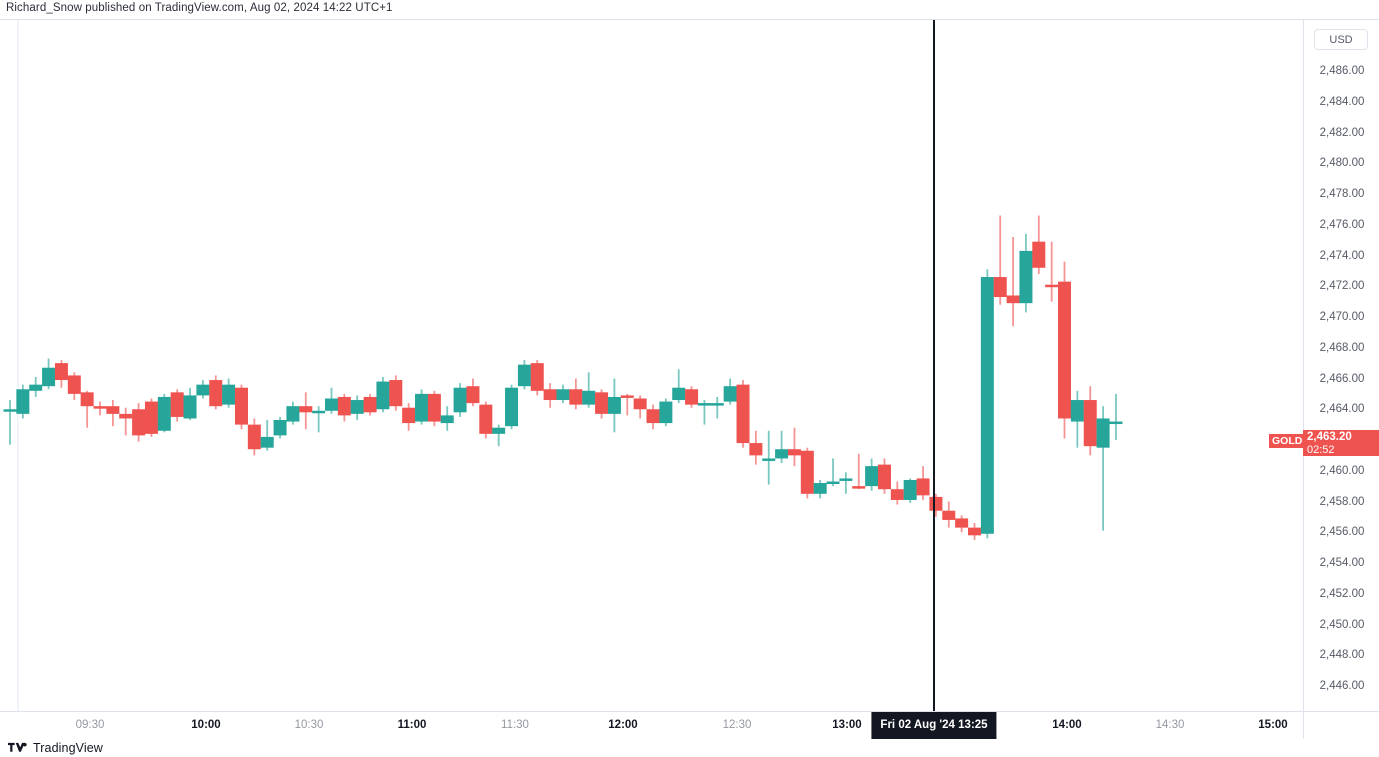 Image resolution: width=1379 pixels, height=757 pixels. What do you see at coordinates (1342, 563) in the screenshot?
I see `price-axis-tick: 2,454.00` at bounding box center [1342, 563].